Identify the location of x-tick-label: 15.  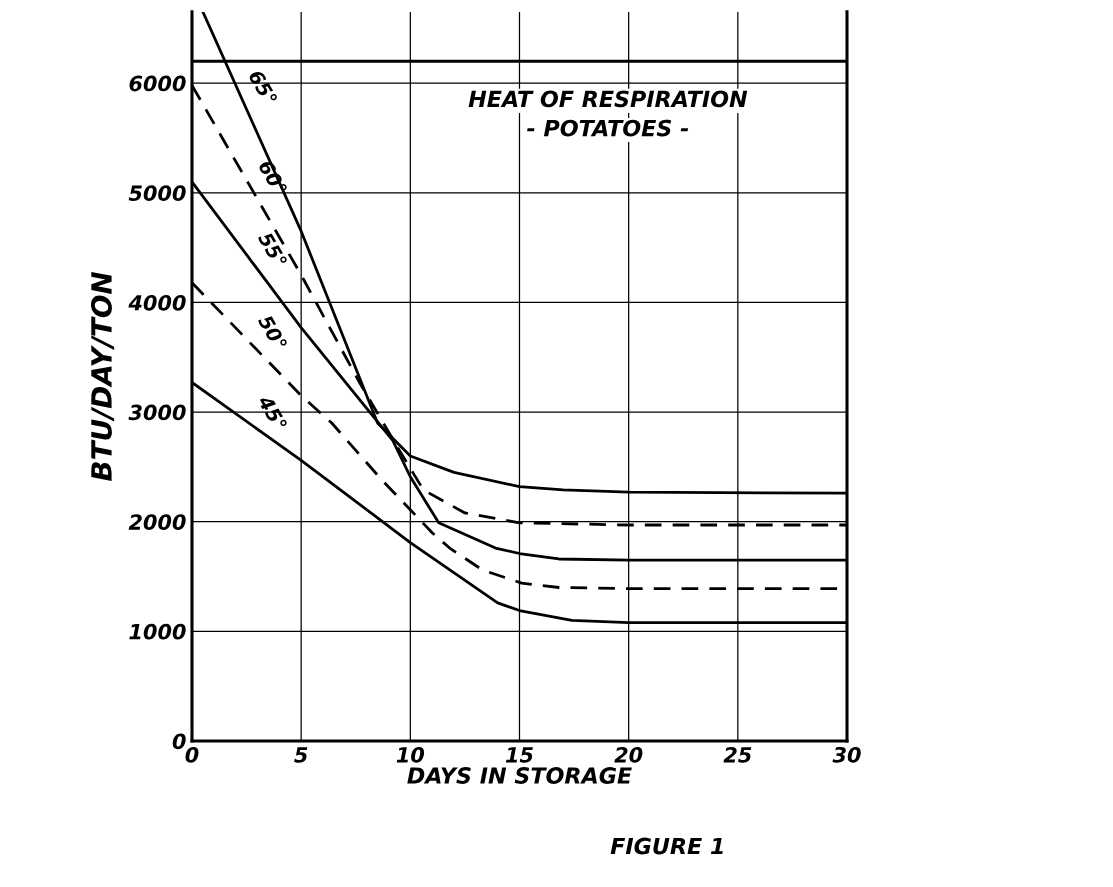
(519, 755).